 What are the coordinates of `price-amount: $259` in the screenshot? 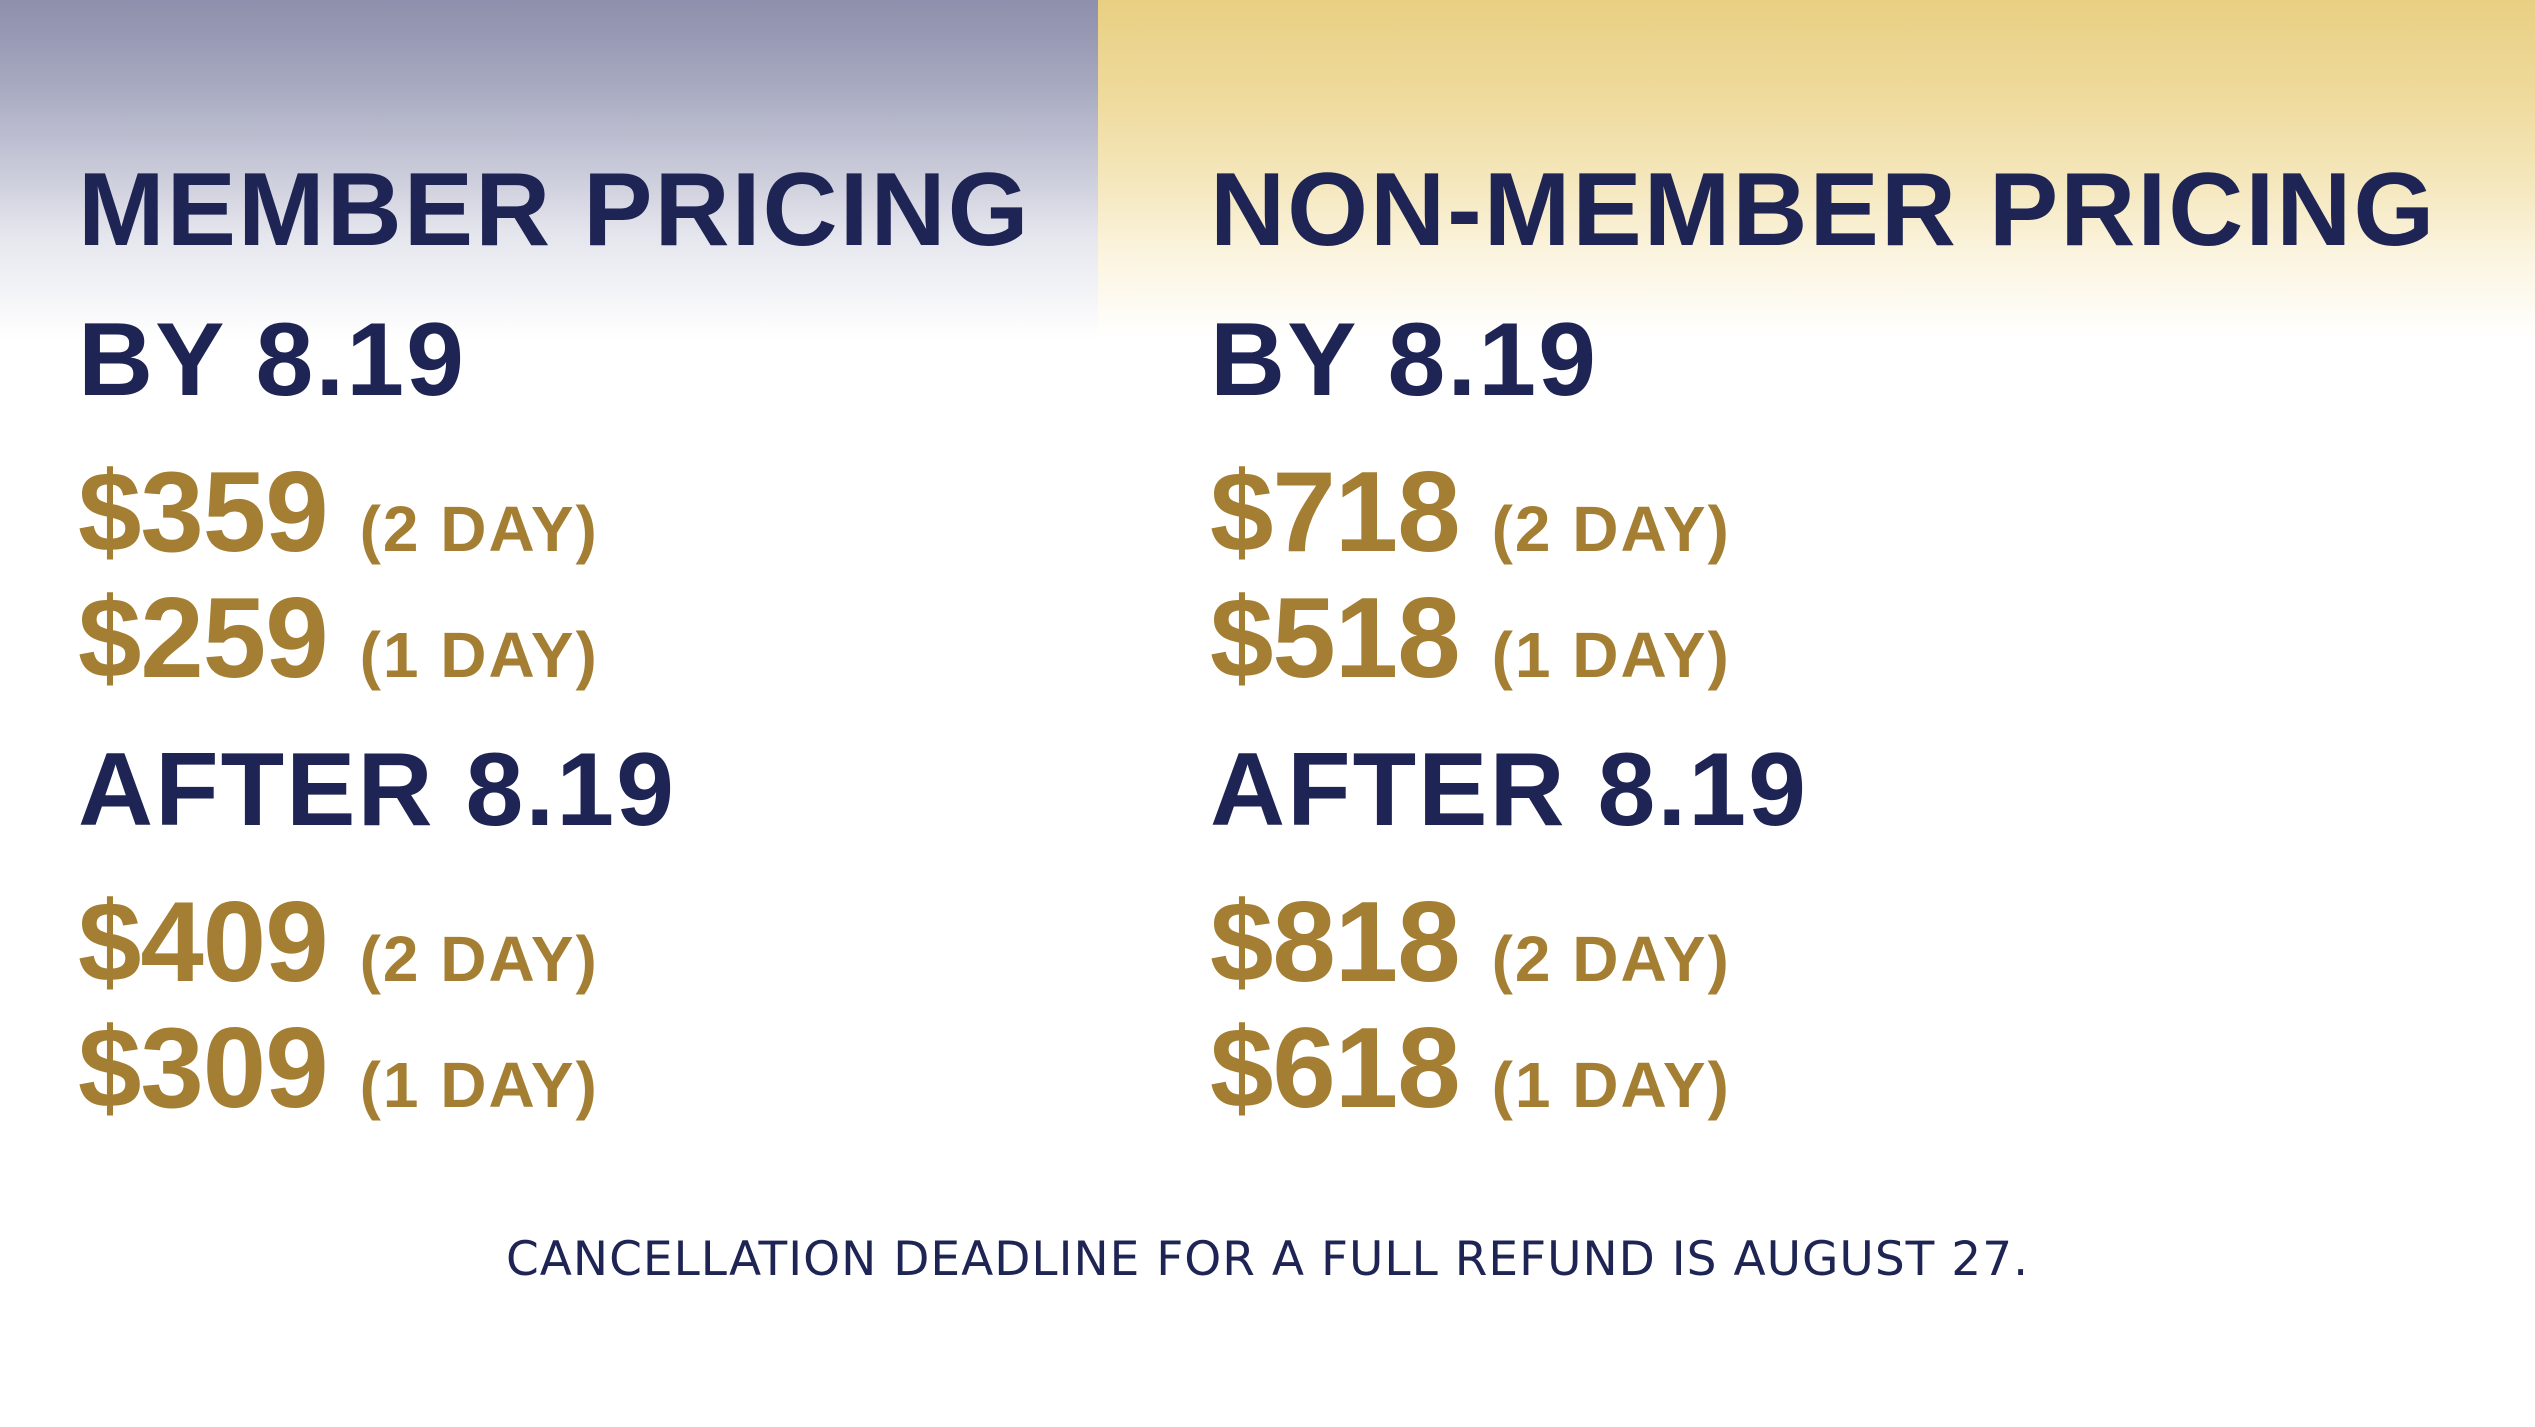 It's located at (203, 638).